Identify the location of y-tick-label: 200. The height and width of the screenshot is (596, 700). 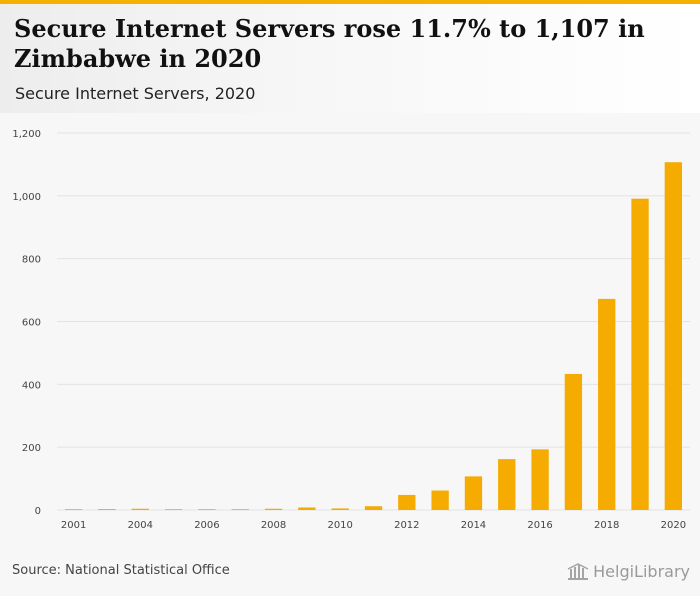
(31, 448).